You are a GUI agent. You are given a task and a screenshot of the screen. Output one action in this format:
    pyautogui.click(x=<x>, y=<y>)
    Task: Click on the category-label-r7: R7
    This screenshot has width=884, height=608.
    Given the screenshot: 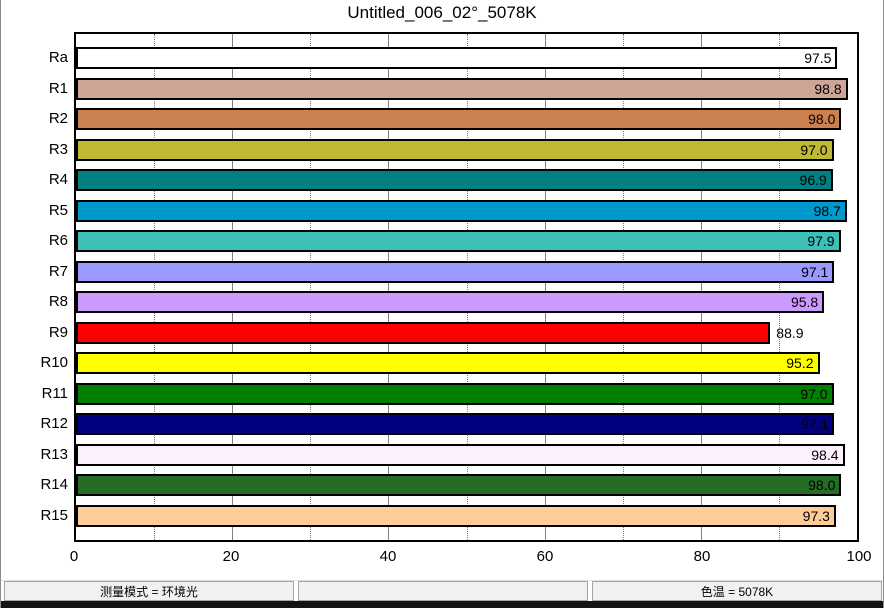 What is the action you would take?
    pyautogui.click(x=58, y=271)
    